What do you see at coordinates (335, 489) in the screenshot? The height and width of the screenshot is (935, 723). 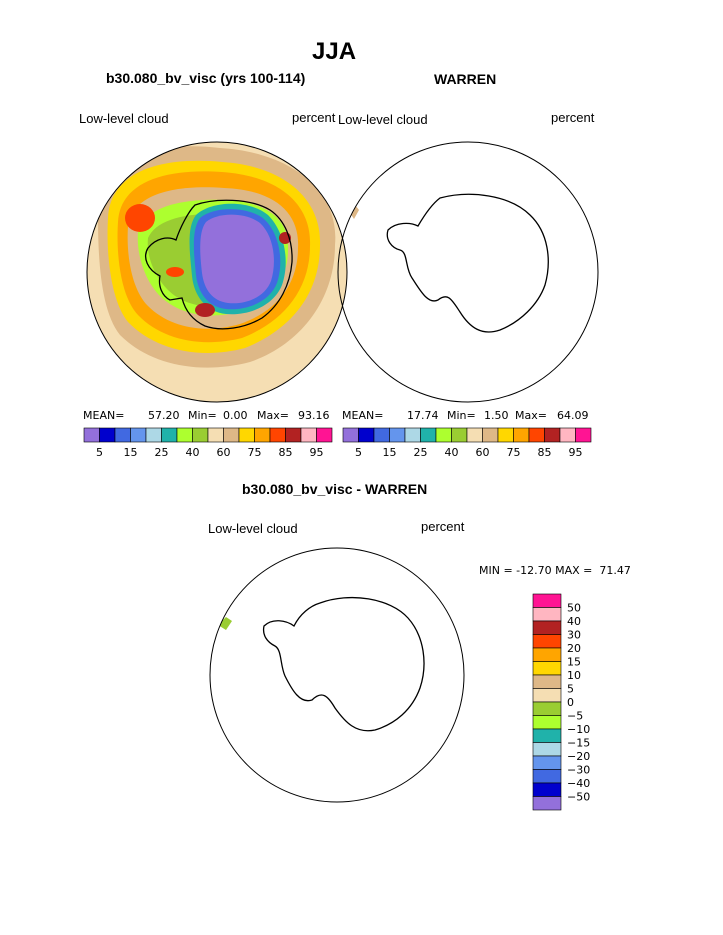 I see `panel3-subtitle: b30.080_bv_visc - WARREN` at bounding box center [335, 489].